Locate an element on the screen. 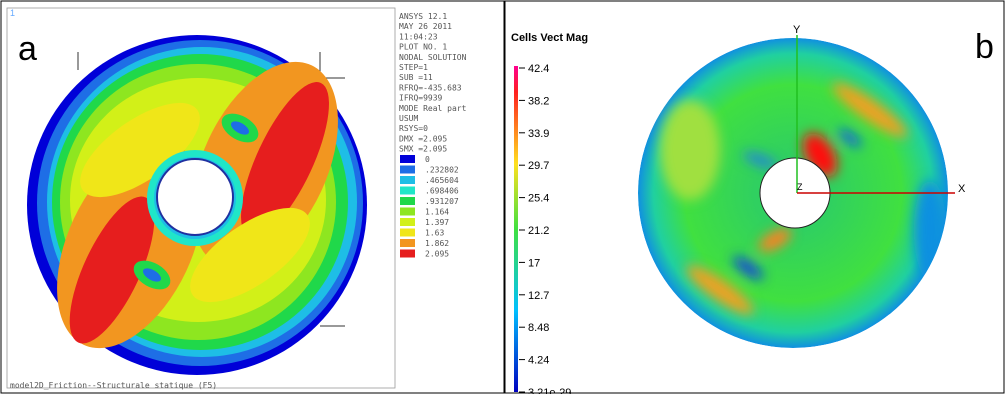 The height and width of the screenshot is (394, 1005). info-line: SMX =2.095 is located at coordinates (423, 149).